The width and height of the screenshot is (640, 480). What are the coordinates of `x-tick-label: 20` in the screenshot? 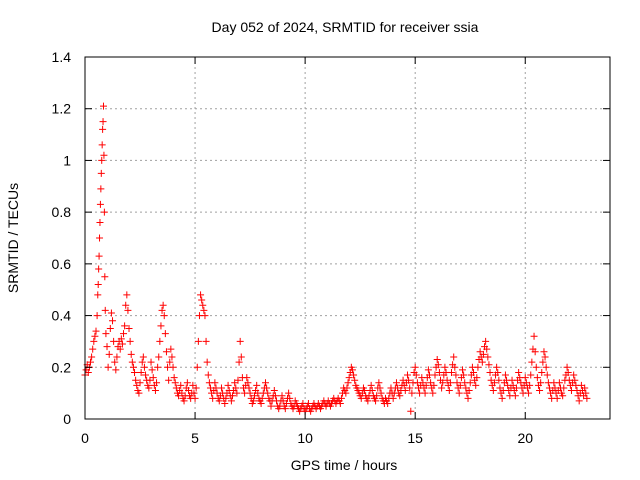 It's located at (525, 438).